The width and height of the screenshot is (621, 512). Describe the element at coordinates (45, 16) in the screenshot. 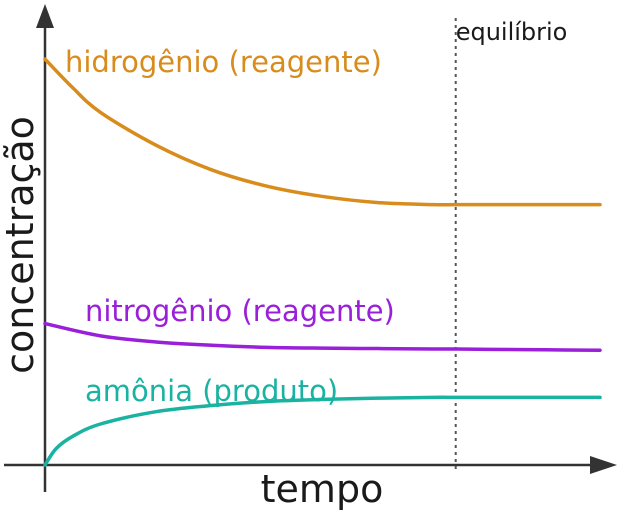

I see `y-axis-arrow` at that location.